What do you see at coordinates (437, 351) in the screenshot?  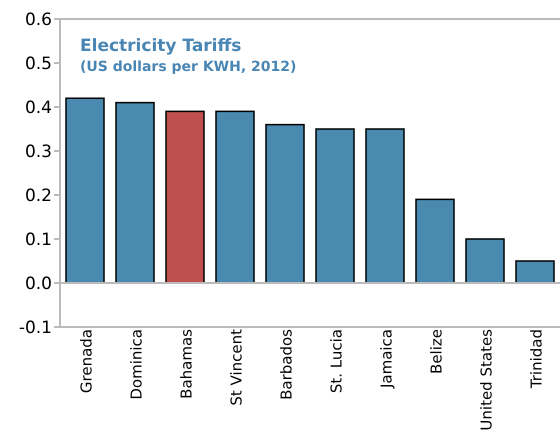 I see `x-tick-label: Belize` at bounding box center [437, 351].